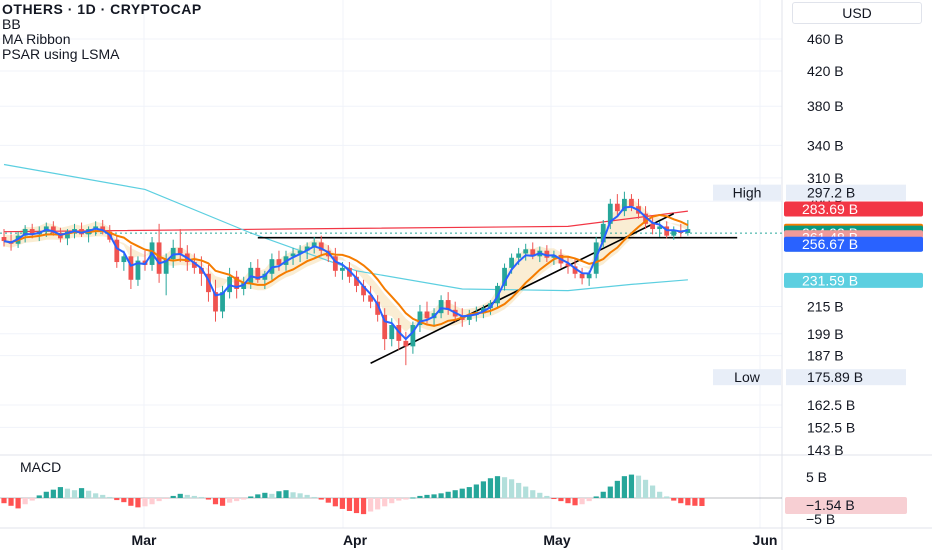 The height and width of the screenshot is (550, 932). I want to click on price-tag-value: 231.59 B, so click(830, 280).